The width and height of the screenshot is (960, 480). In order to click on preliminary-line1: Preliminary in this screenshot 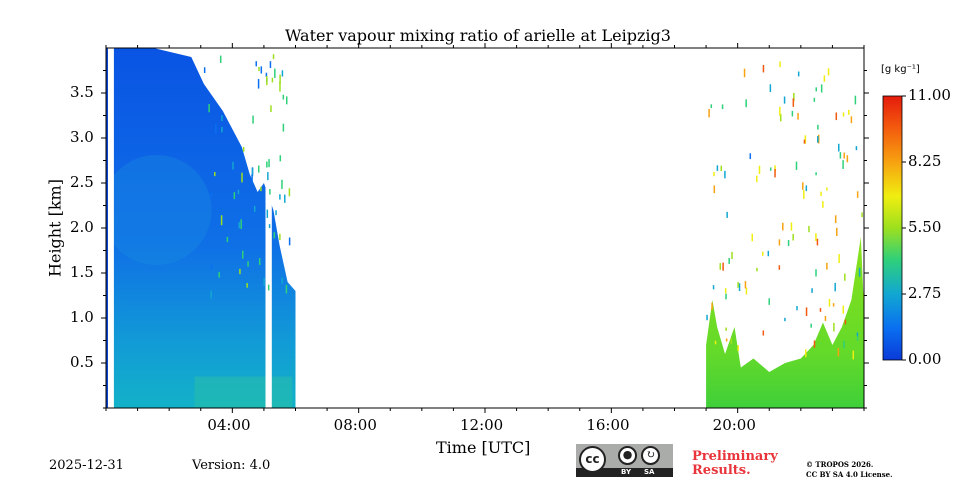, I will do `click(735, 456)`.